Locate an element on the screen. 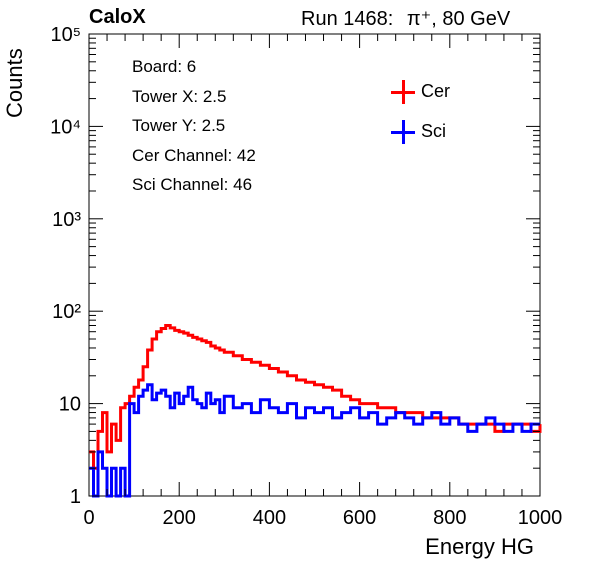 This screenshot has width=596, height=572. y-tick-label: 1 is located at coordinates (75, 497).